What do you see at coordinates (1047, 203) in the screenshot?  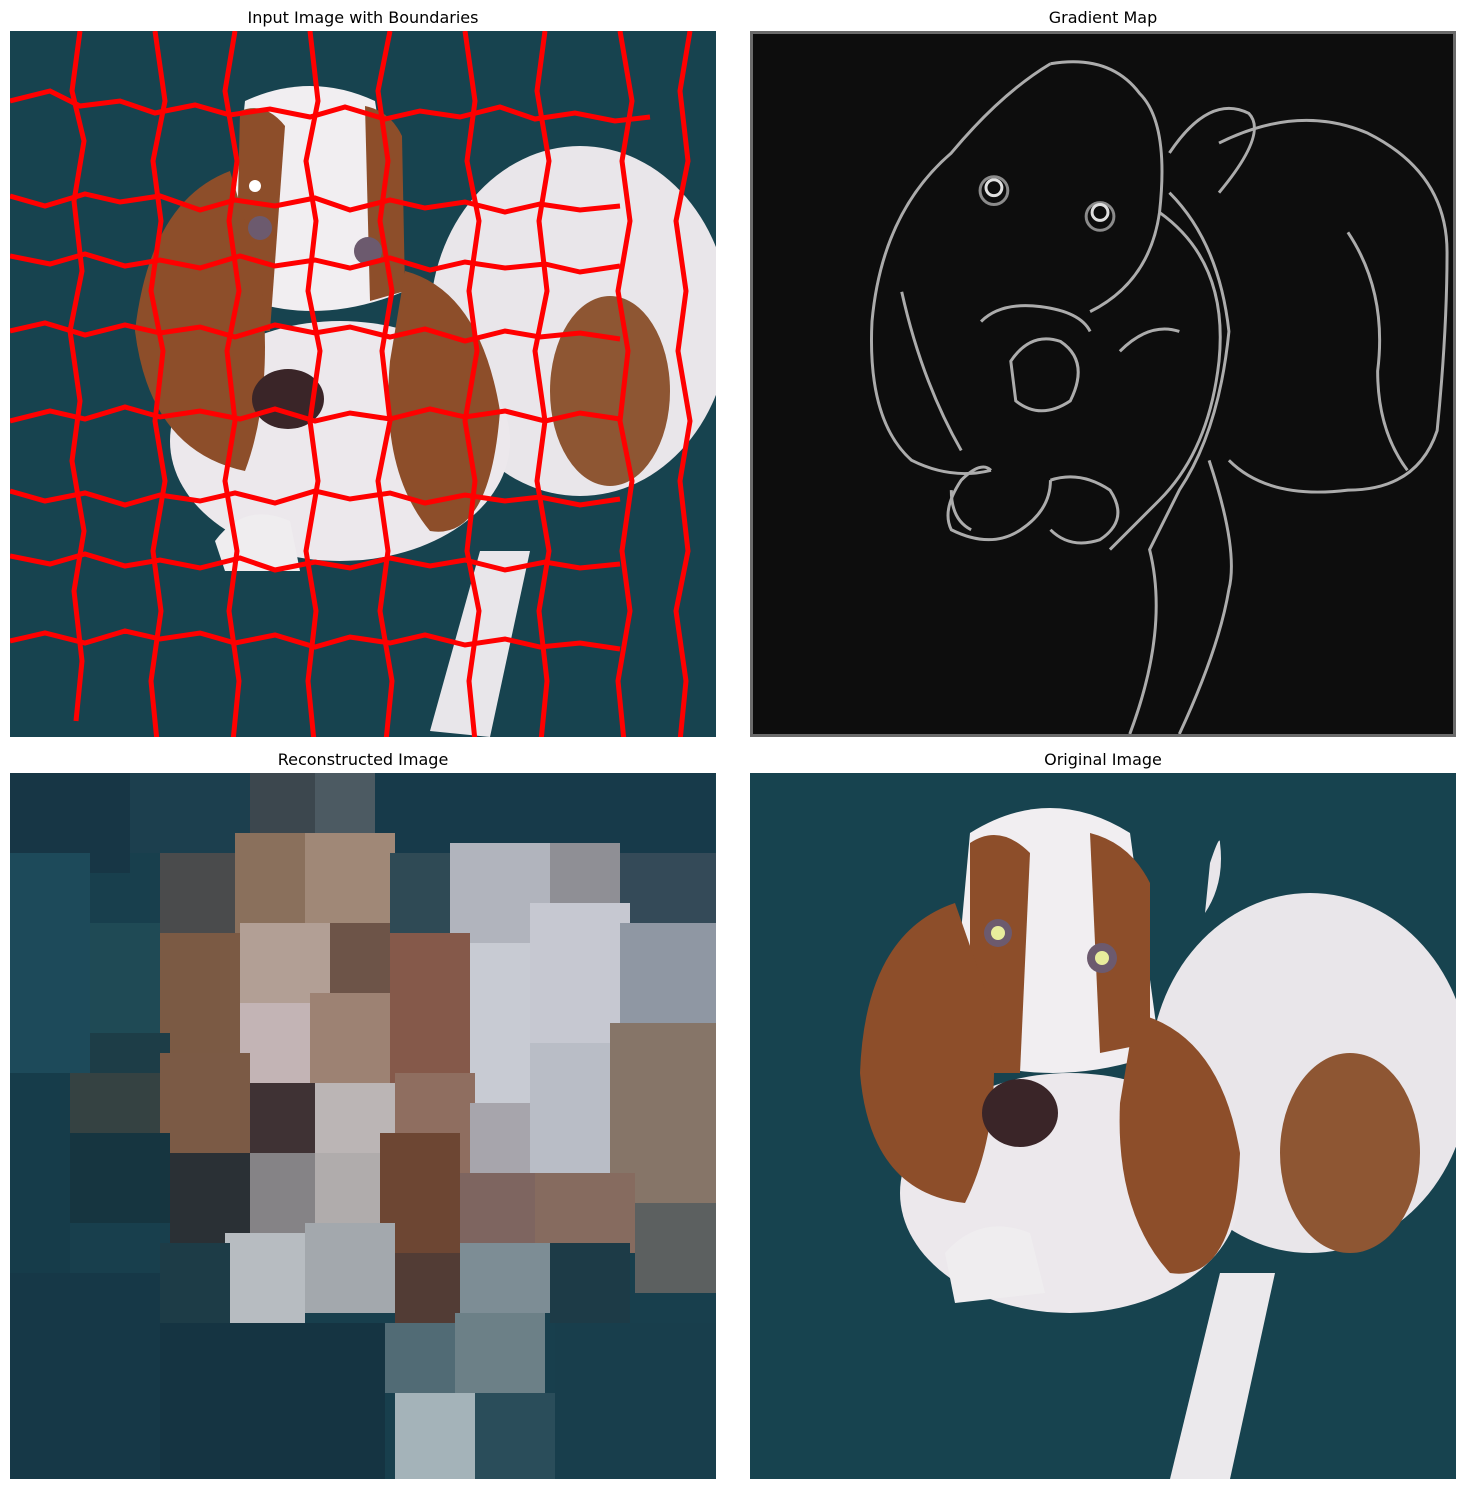 I see `gradient-eyes` at bounding box center [1047, 203].